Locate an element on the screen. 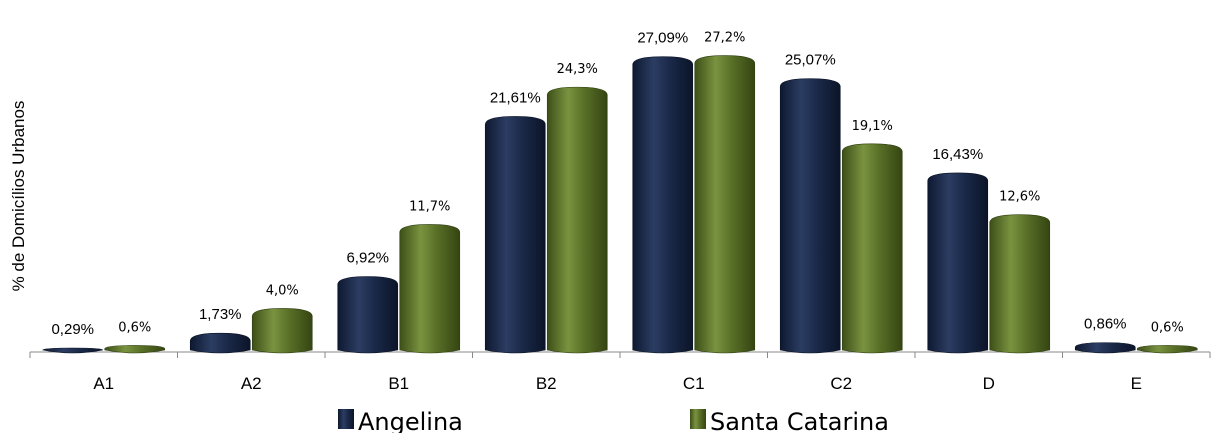 This screenshot has height=433, width=1217. data-label-angelina-b2: 21,61% is located at coordinates (515, 97).